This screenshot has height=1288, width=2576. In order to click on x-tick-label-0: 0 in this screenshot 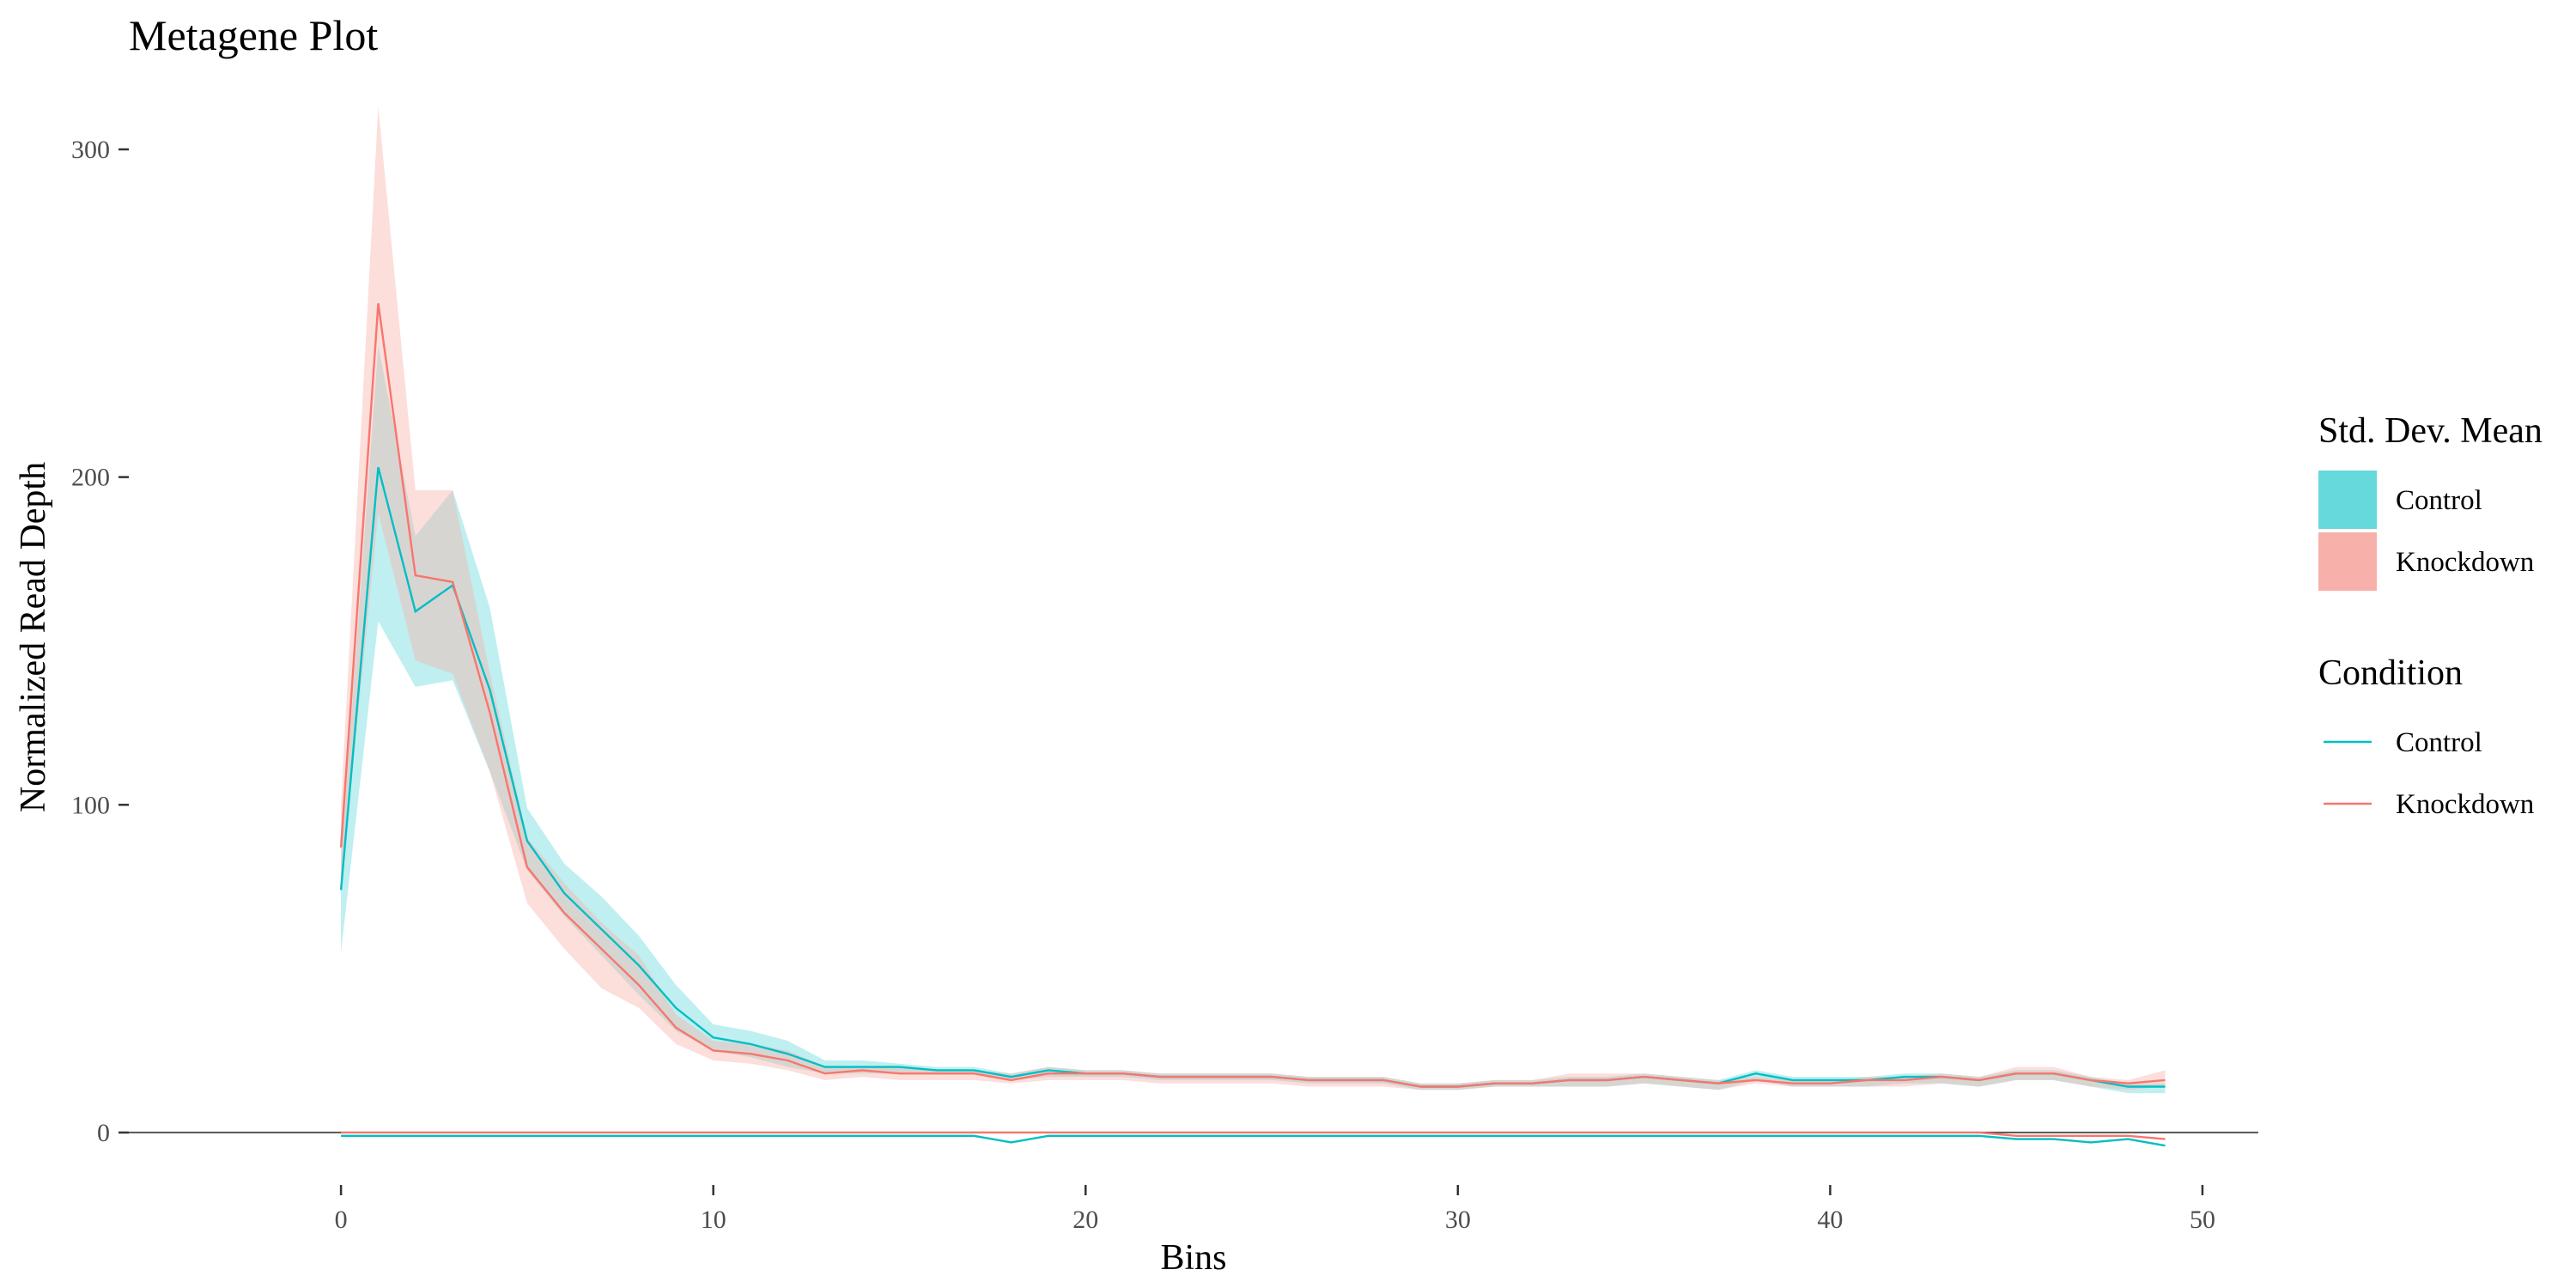, I will do `click(342, 1220)`.